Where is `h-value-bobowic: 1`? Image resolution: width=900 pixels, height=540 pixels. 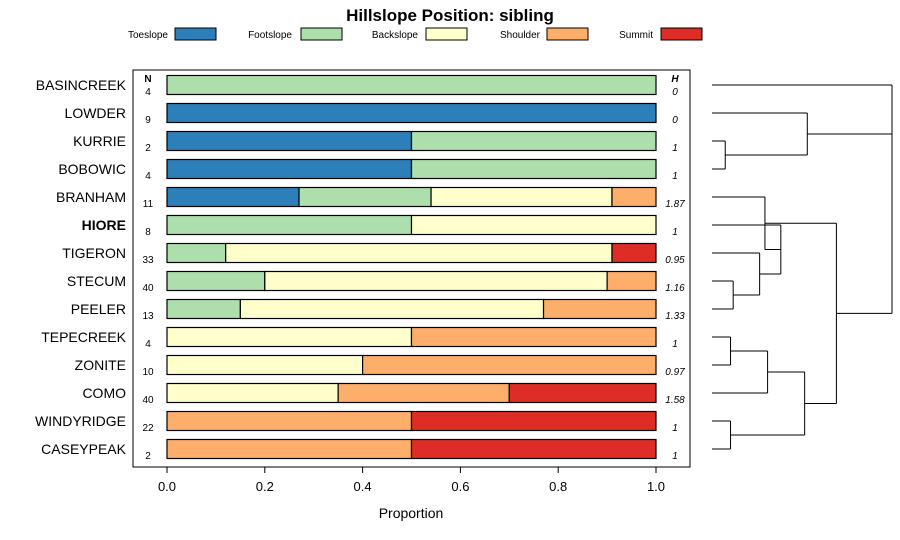
h-value-bobowic: 1 is located at coordinates (675, 176).